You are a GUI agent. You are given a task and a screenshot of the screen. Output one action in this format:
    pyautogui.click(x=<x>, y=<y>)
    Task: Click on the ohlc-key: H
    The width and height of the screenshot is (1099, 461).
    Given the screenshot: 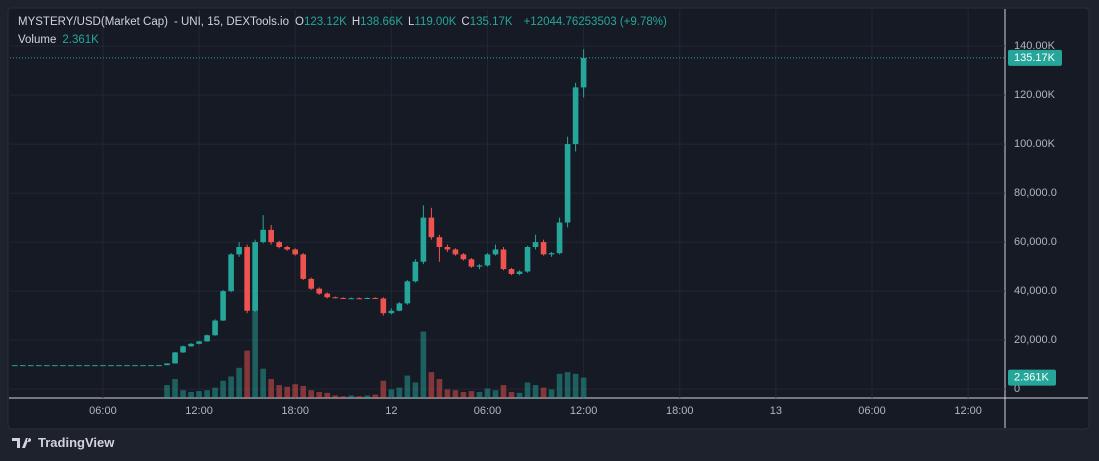 What is the action you would take?
    pyautogui.click(x=356, y=22)
    